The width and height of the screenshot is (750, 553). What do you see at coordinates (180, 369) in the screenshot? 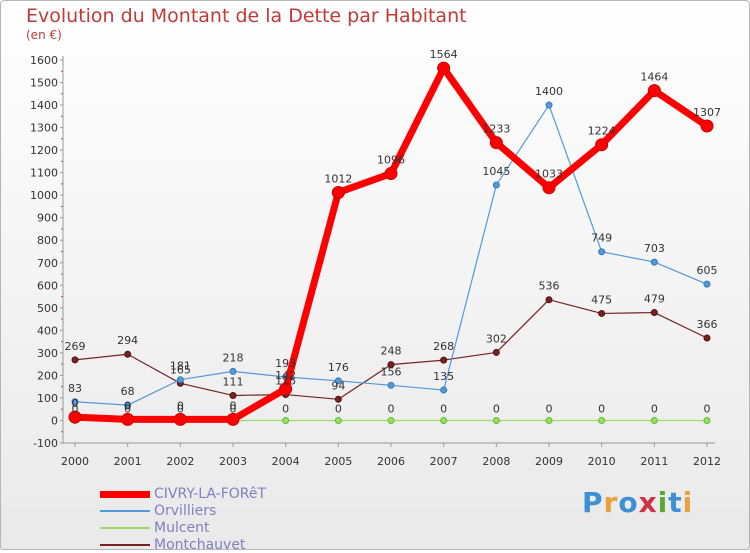
I see `data-label: 165` at bounding box center [180, 369].